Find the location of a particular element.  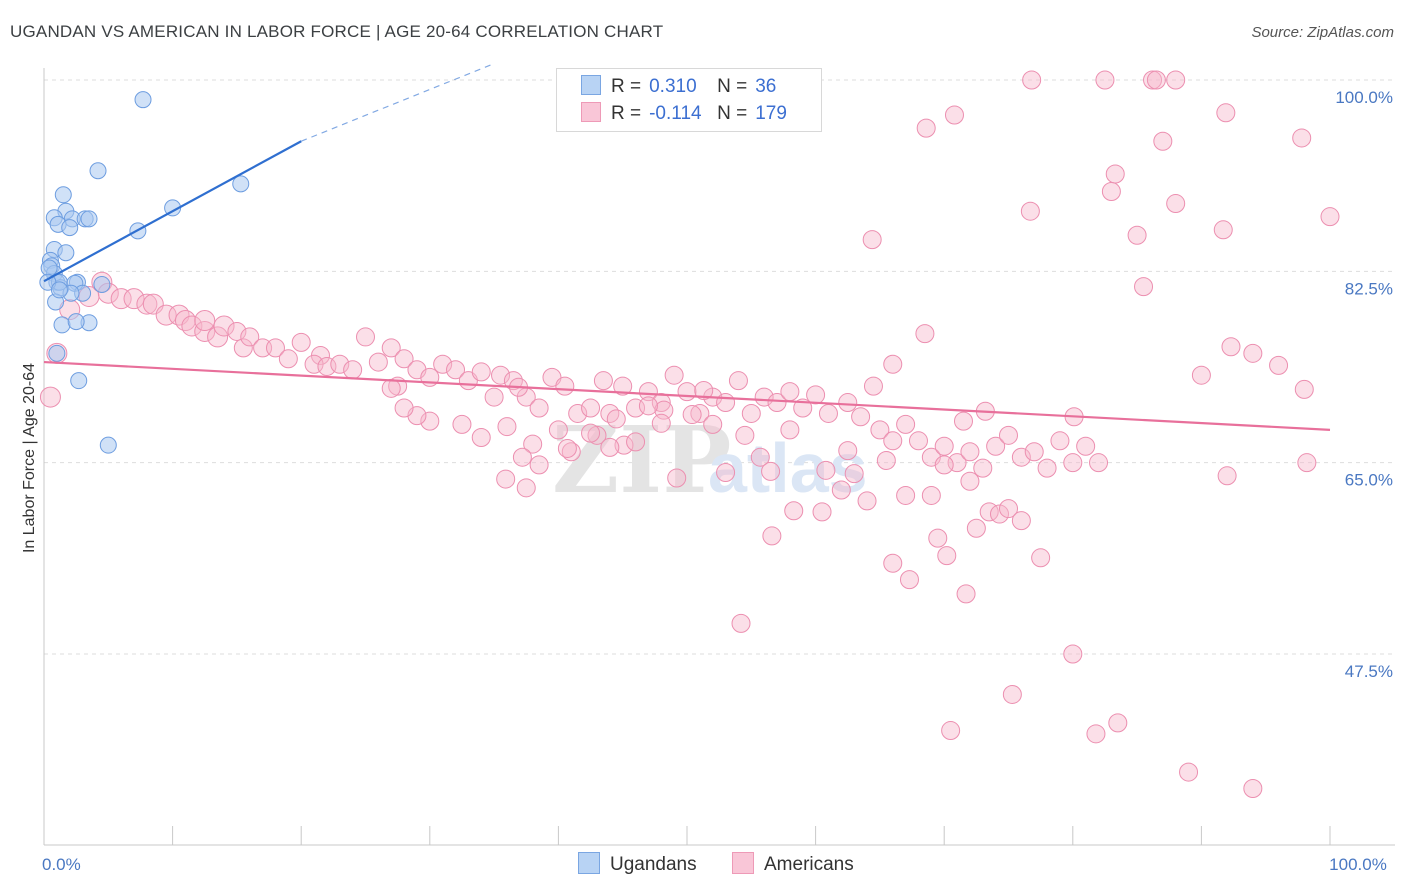

zipatlas-watermark: ZIP atlas is located at coordinates (710, 460).